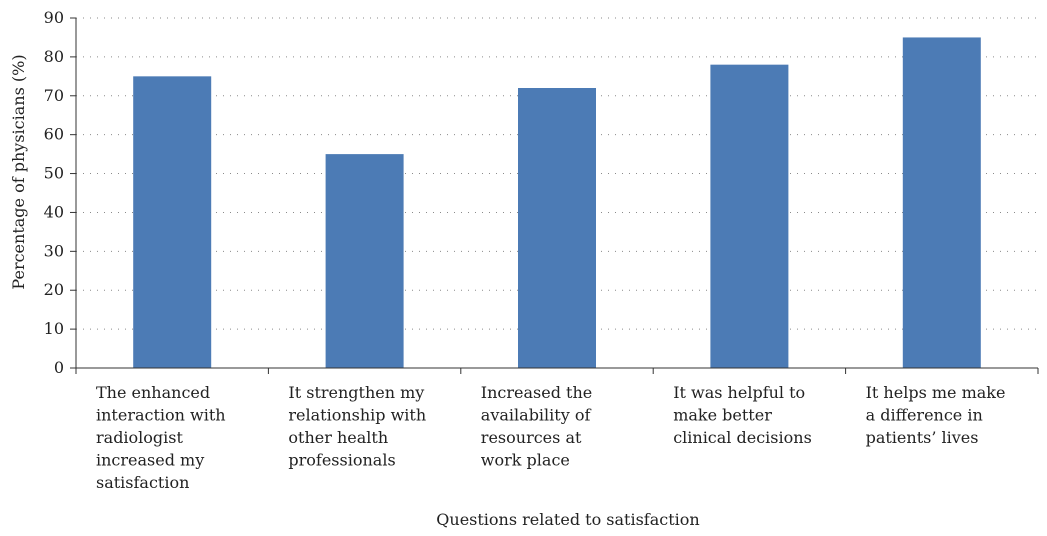 Image resolution: width=1047 pixels, height=536 pixels. Describe the element at coordinates (924, 415) in the screenshot. I see `category-label-line: a difference in` at that location.